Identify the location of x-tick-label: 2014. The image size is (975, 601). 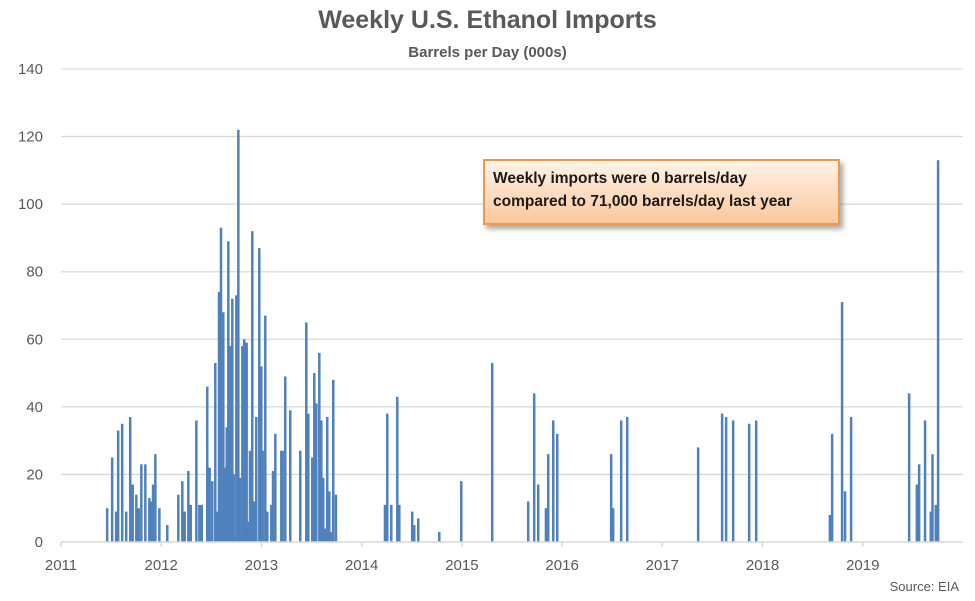
(361, 565).